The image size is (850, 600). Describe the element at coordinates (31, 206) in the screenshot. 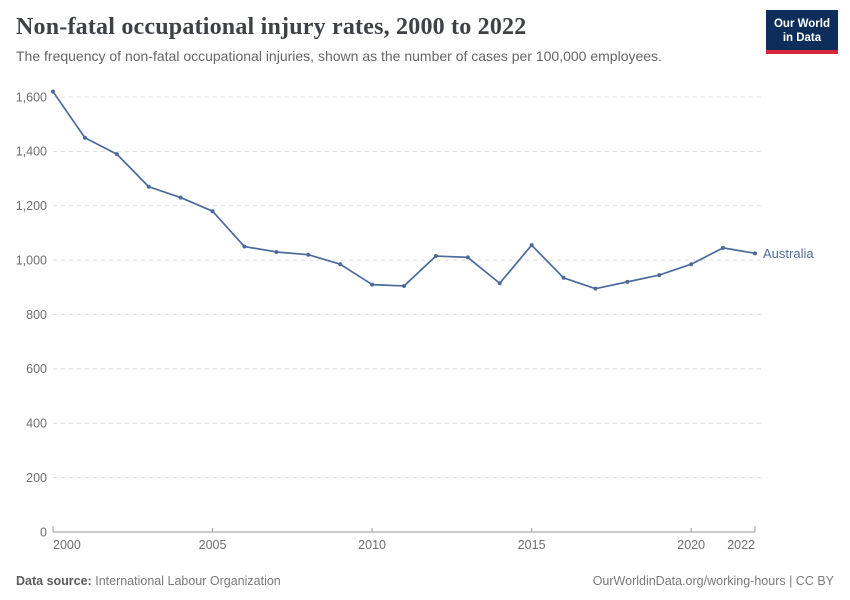

I see `y-axis-tick-label: 1,200` at that location.